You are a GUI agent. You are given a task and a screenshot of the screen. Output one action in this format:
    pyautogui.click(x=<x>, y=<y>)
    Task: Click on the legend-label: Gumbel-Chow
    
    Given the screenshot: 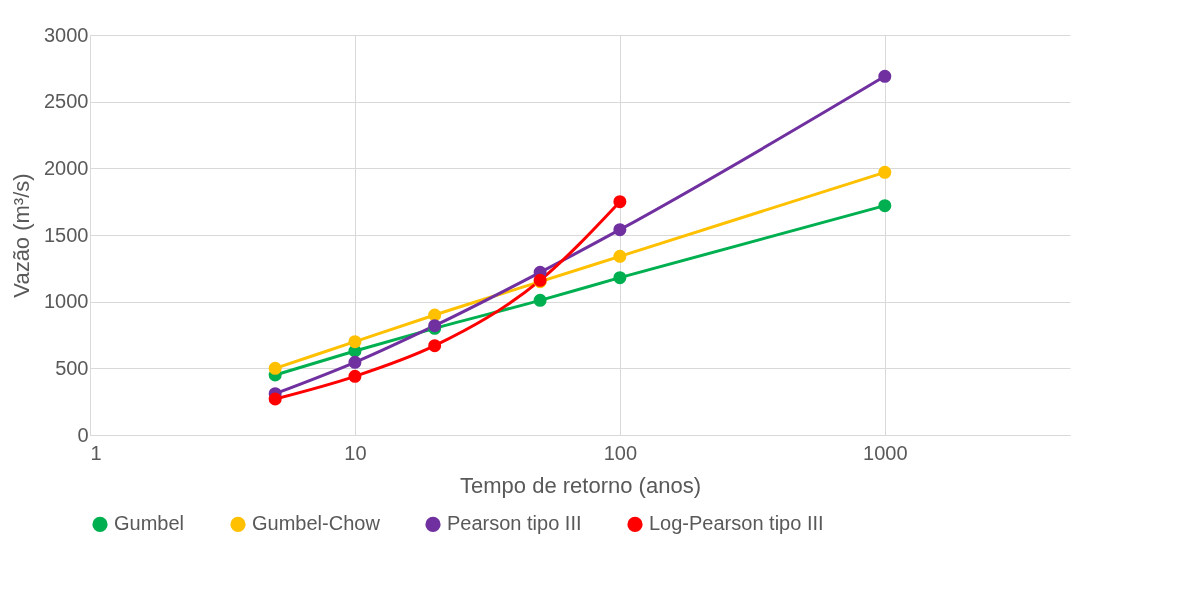 What is the action you would take?
    pyautogui.click(x=316, y=523)
    